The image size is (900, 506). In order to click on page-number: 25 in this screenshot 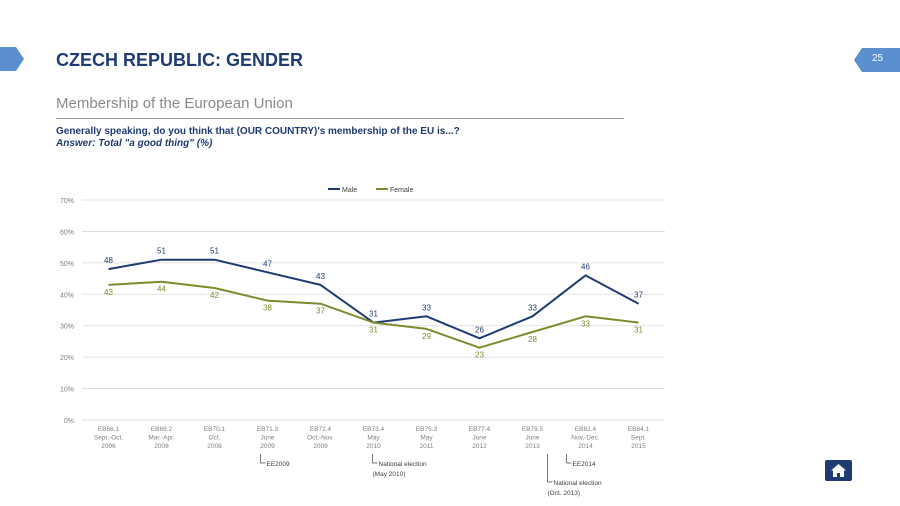, I will do `click(878, 58)`.